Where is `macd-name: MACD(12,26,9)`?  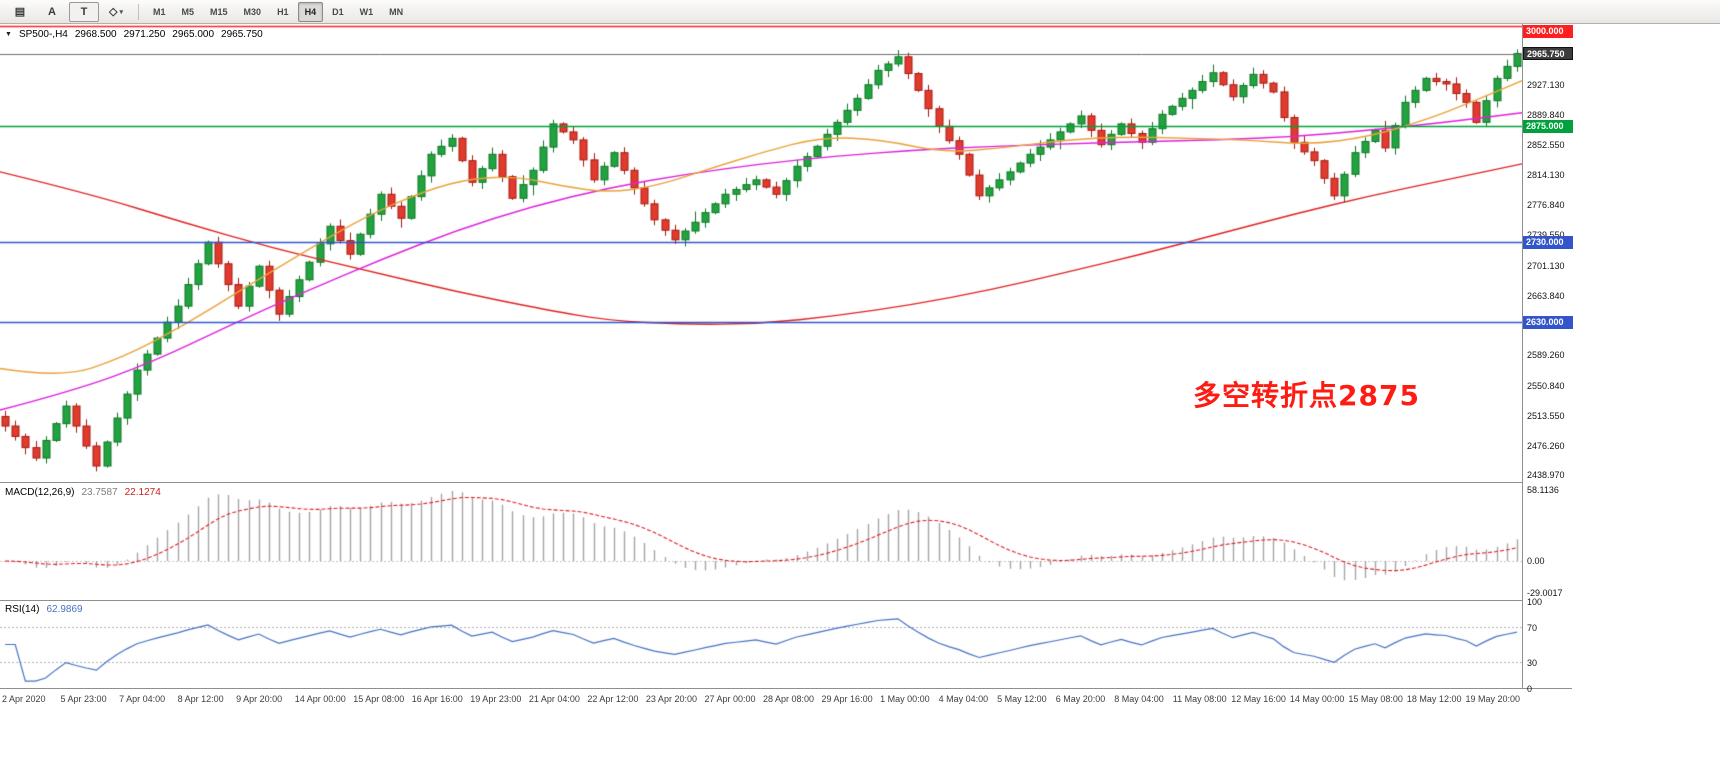
macd-name: MACD(12,26,9) is located at coordinates (40, 492).